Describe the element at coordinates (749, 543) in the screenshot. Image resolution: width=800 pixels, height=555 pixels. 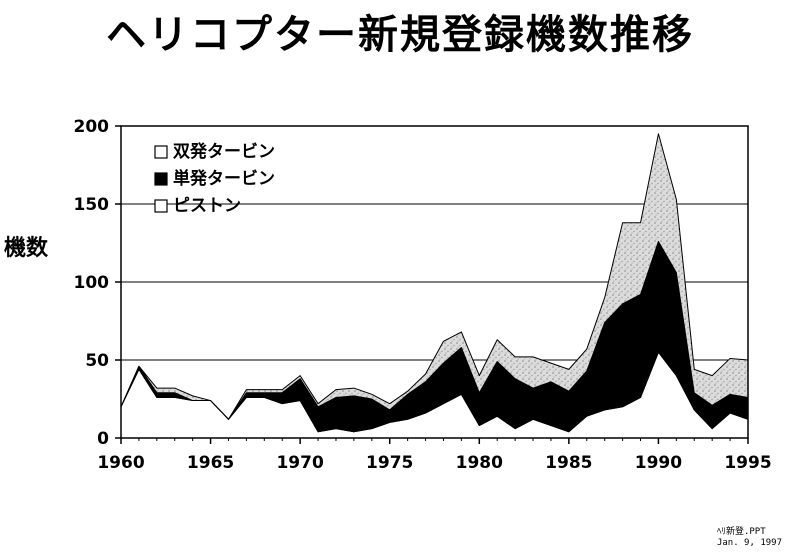
I see `footer-date: Jan. 9, 1997` at that location.